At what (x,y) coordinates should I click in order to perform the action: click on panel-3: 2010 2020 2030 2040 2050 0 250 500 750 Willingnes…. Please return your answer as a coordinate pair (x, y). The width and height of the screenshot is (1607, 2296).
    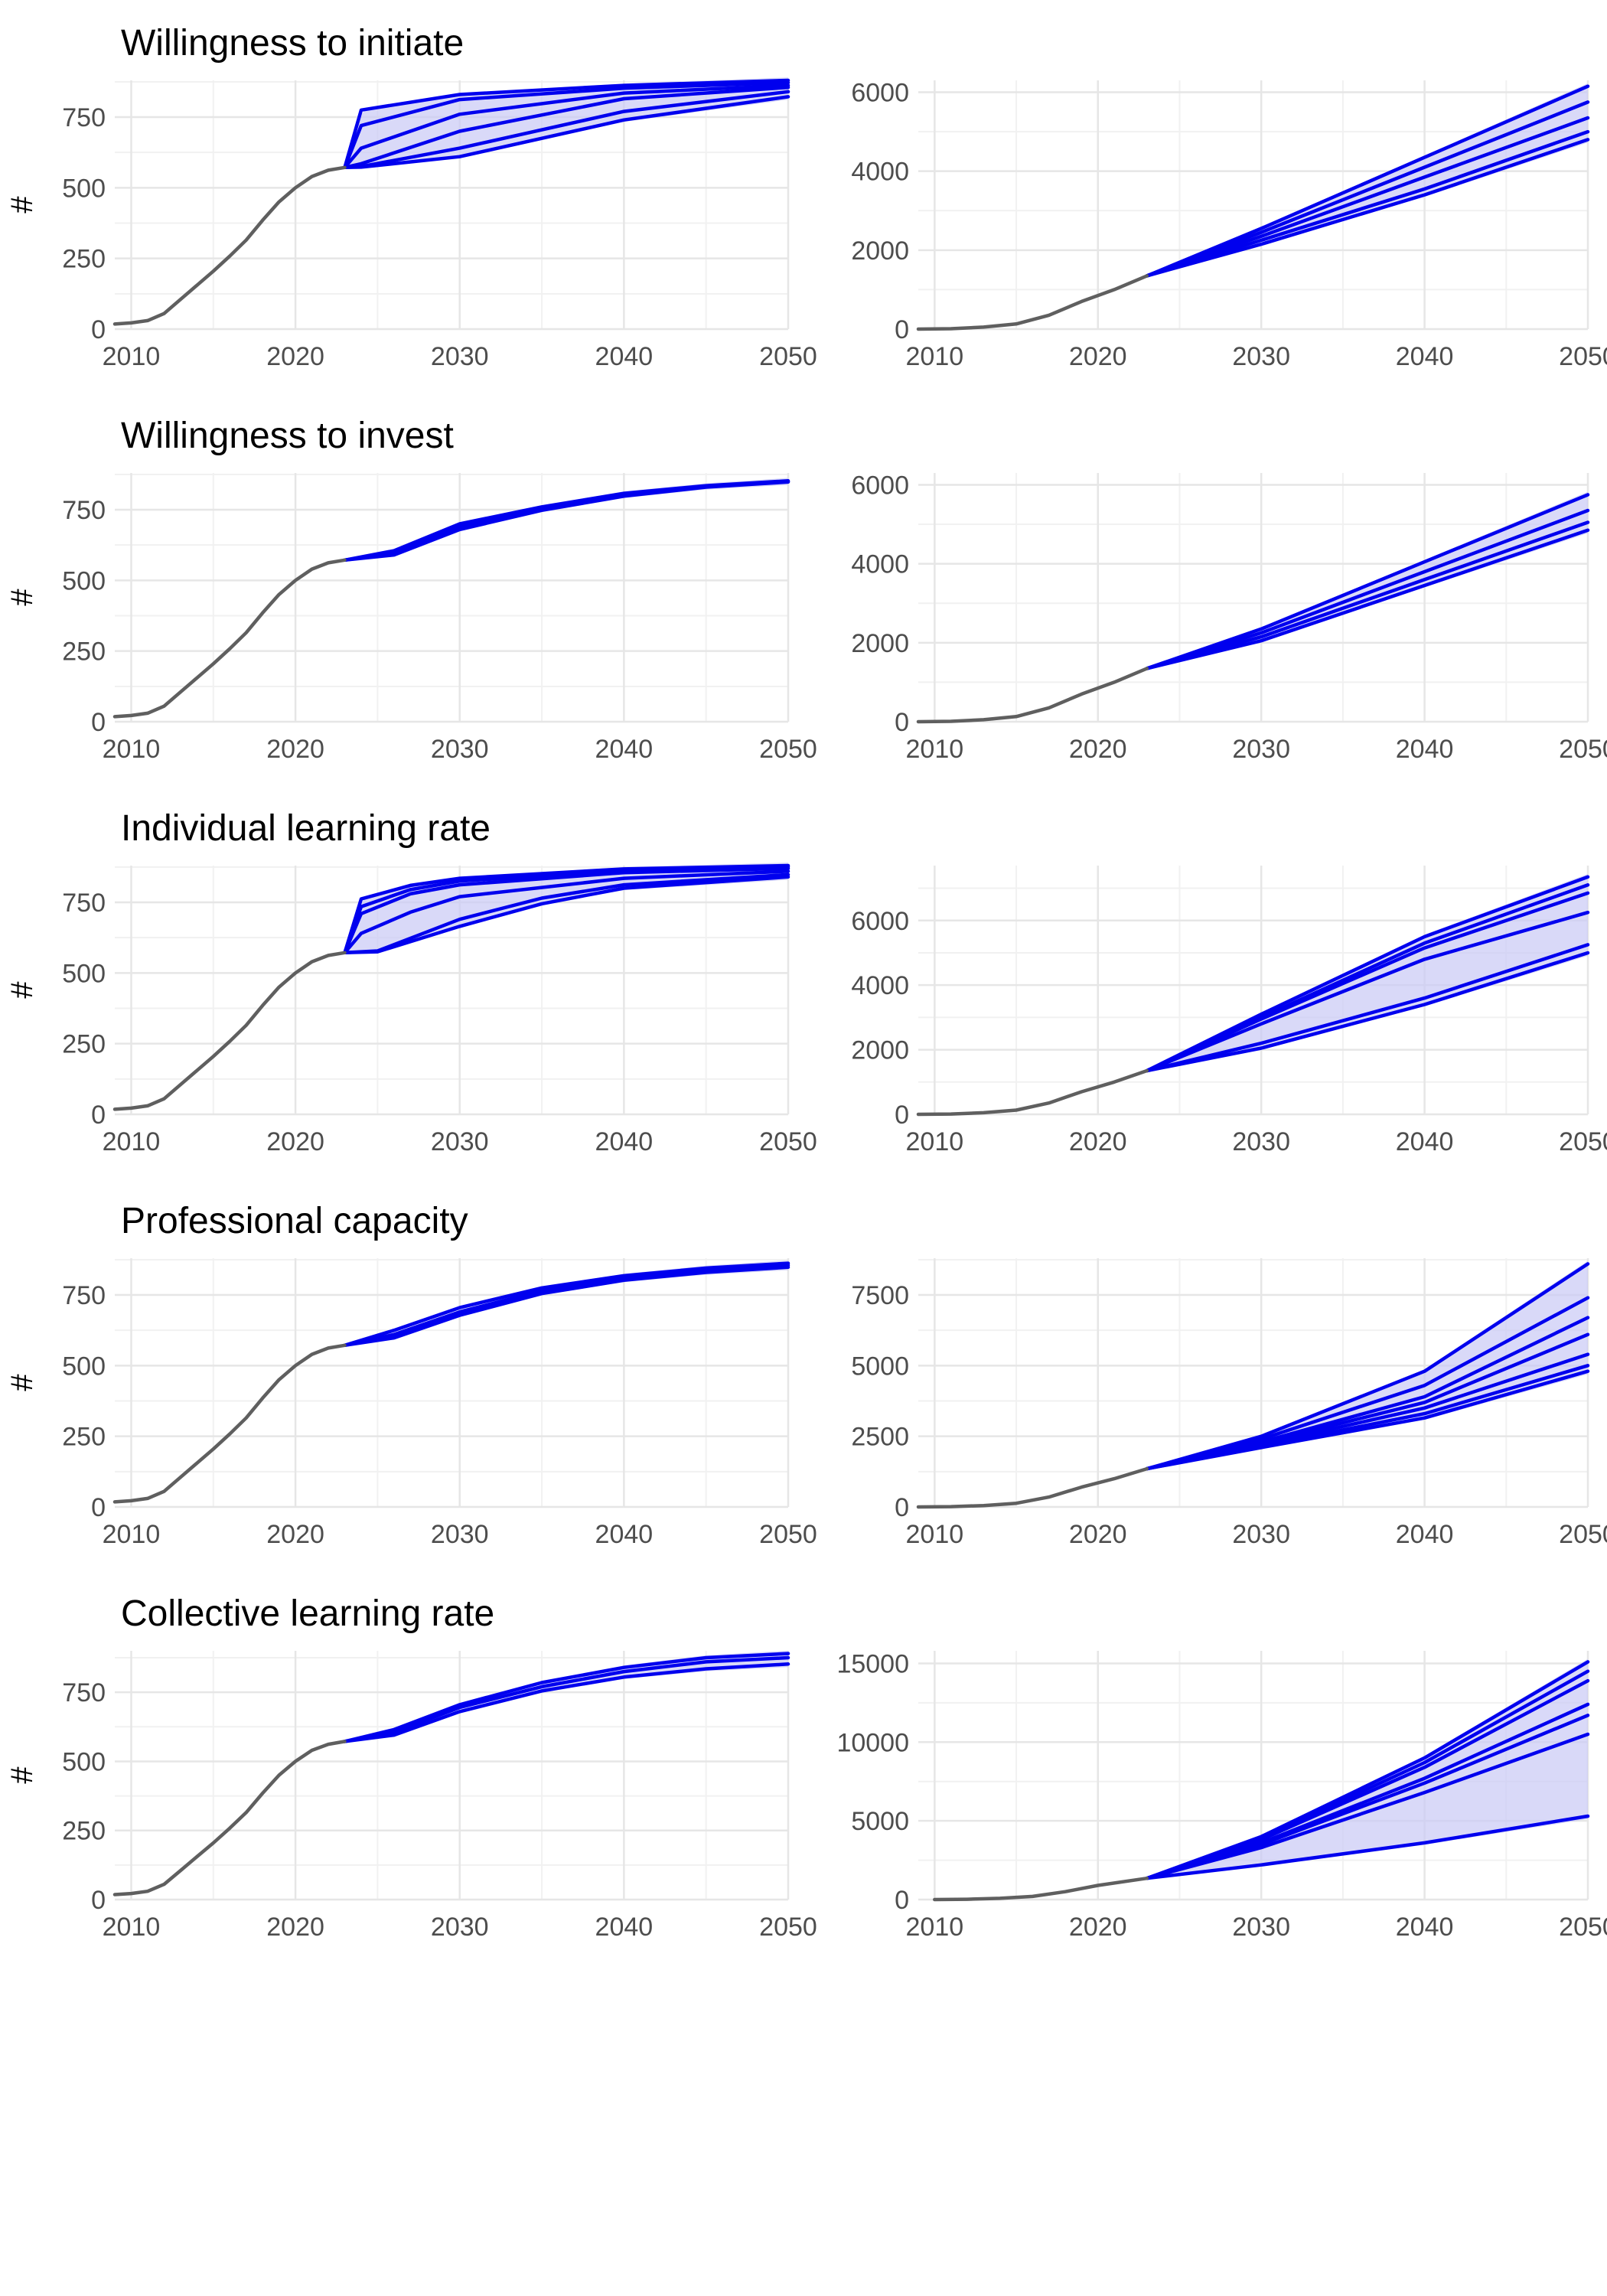
    Looking at the image, I should click on (411, 590).